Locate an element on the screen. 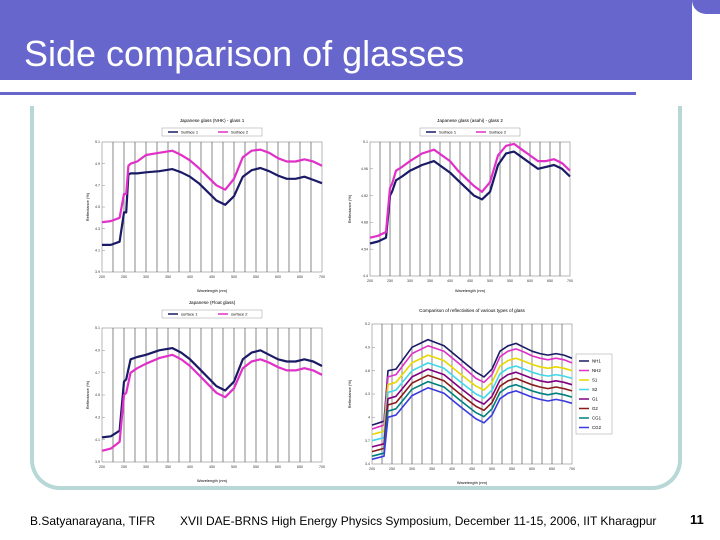 The image size is (720, 540). legend-label: surface 1 is located at coordinates (189, 313).